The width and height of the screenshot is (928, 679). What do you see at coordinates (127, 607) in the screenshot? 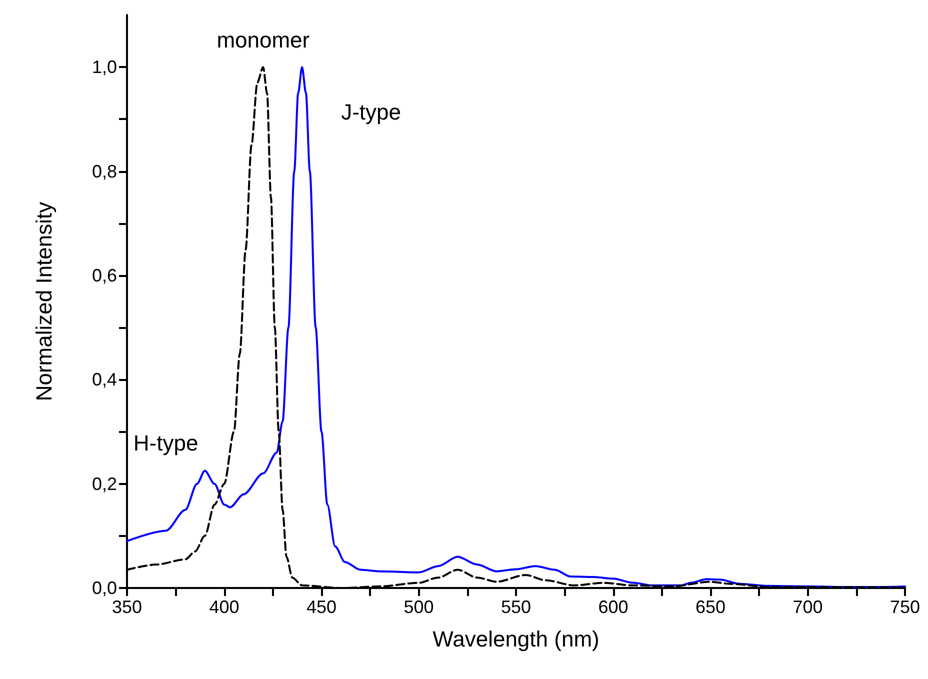
I see `x-tick-label: 350` at bounding box center [127, 607].